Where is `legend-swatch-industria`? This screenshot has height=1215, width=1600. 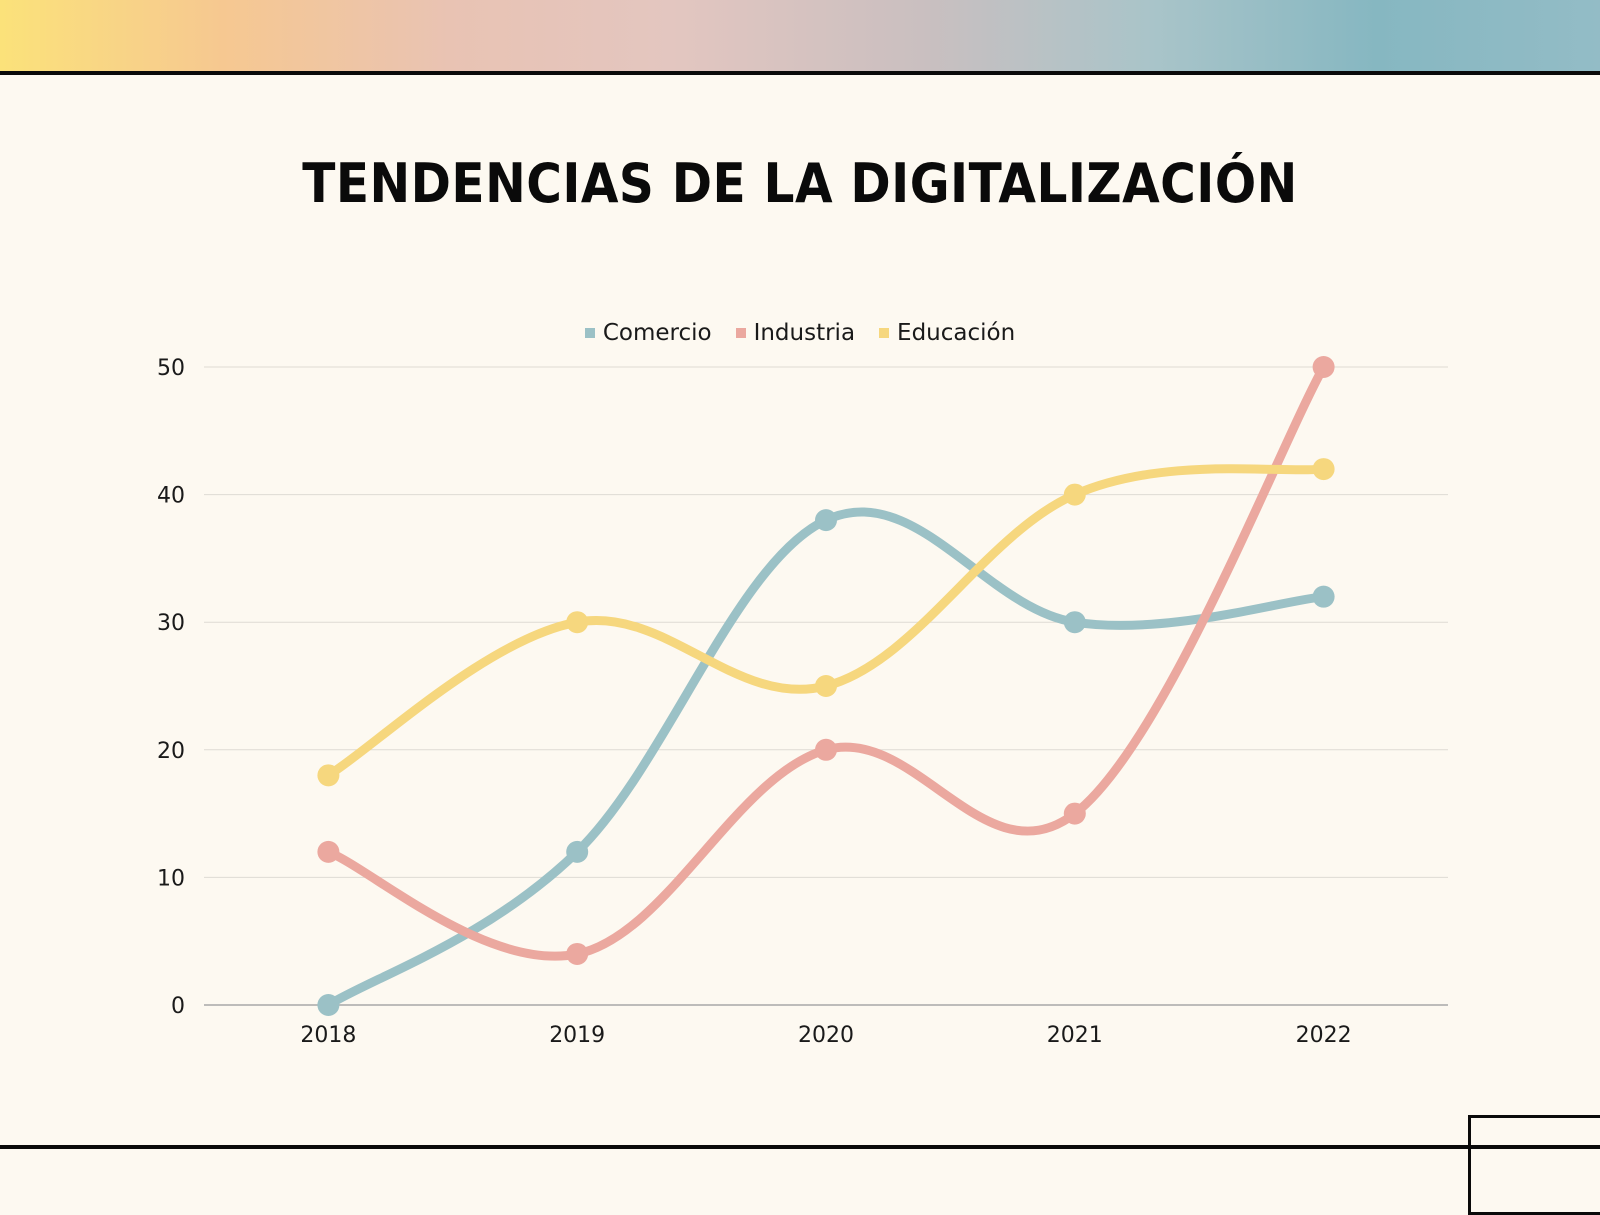
legend-swatch-industria is located at coordinates (740, 333).